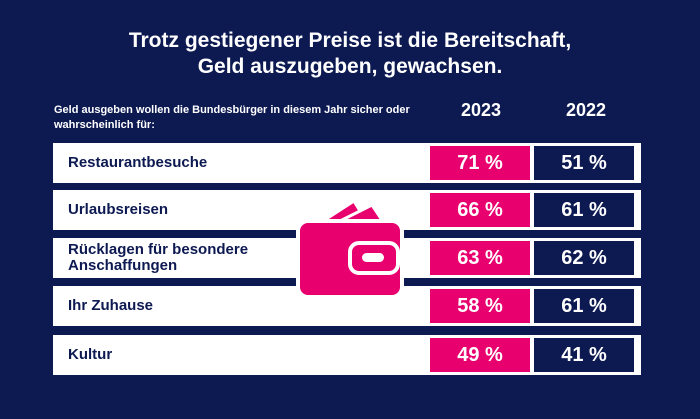 The width and height of the screenshot is (700, 419). Describe the element at coordinates (480, 258) in the screenshot. I see `value-2023: 63 %` at that location.